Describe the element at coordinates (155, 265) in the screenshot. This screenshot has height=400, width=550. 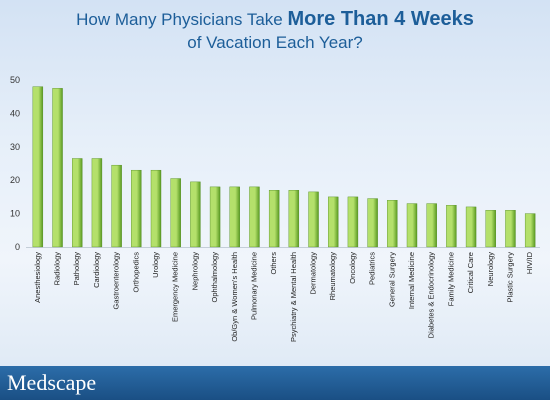
I see `category-label: Urology` at that location.